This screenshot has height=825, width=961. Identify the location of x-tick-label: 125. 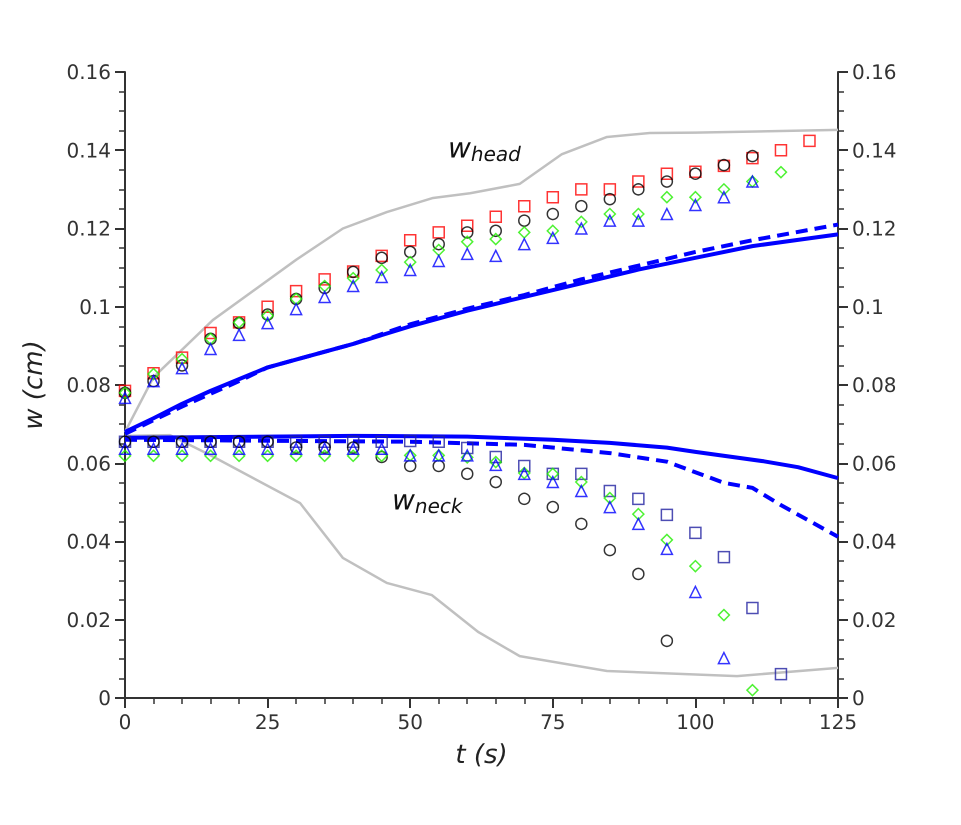
(838, 722).